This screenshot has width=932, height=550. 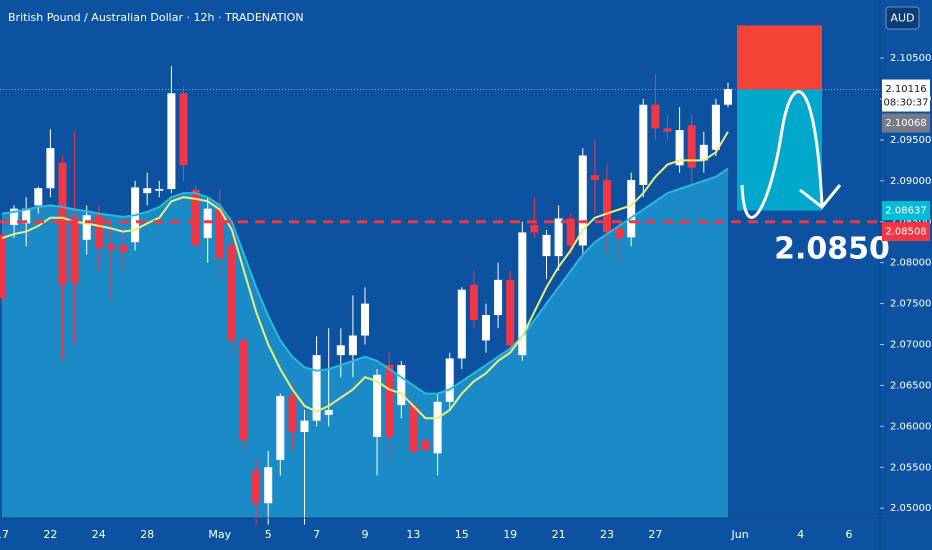 I want to click on y-tick-label: 2.08000, so click(x=910, y=263).